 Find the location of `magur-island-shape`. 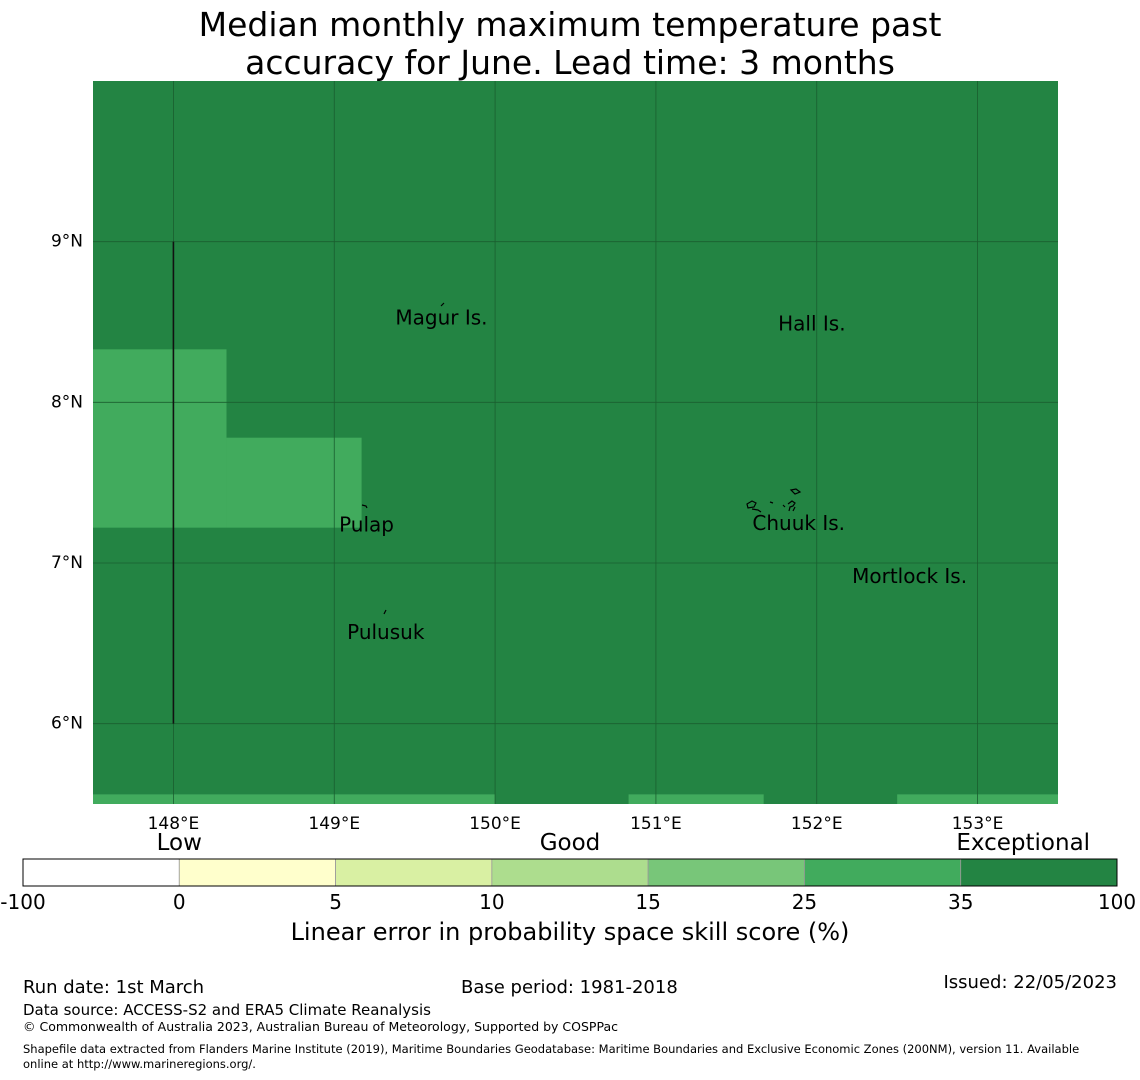

magur-island-shape is located at coordinates (442, 304).